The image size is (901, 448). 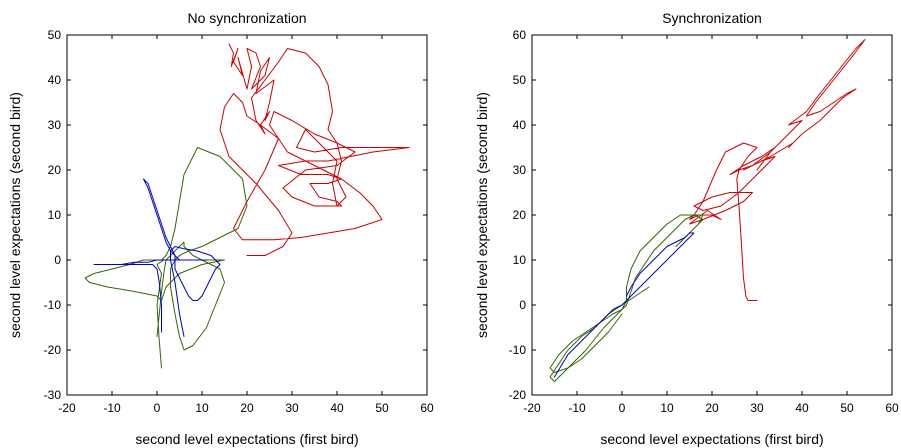 I want to click on y-tick-label: 60, so click(x=520, y=35).